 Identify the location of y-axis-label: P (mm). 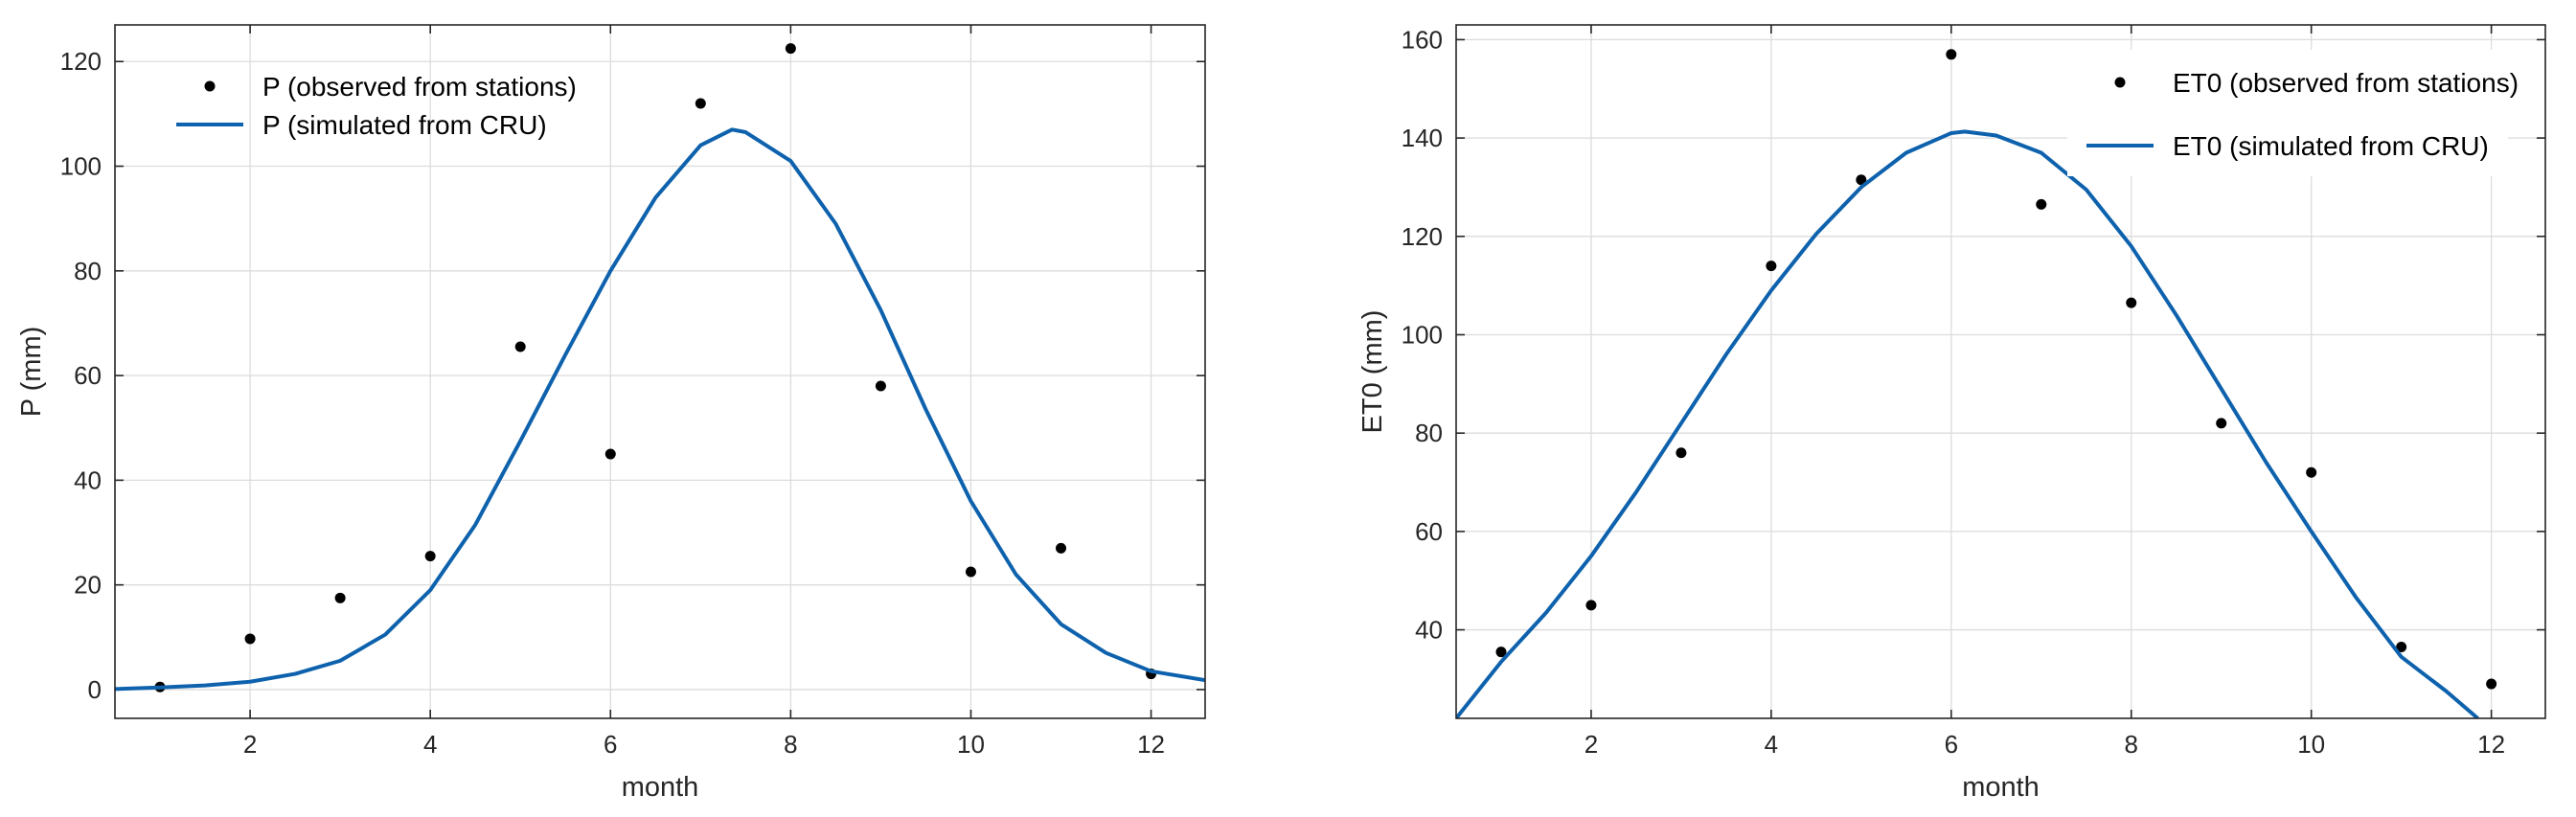
(32, 372).